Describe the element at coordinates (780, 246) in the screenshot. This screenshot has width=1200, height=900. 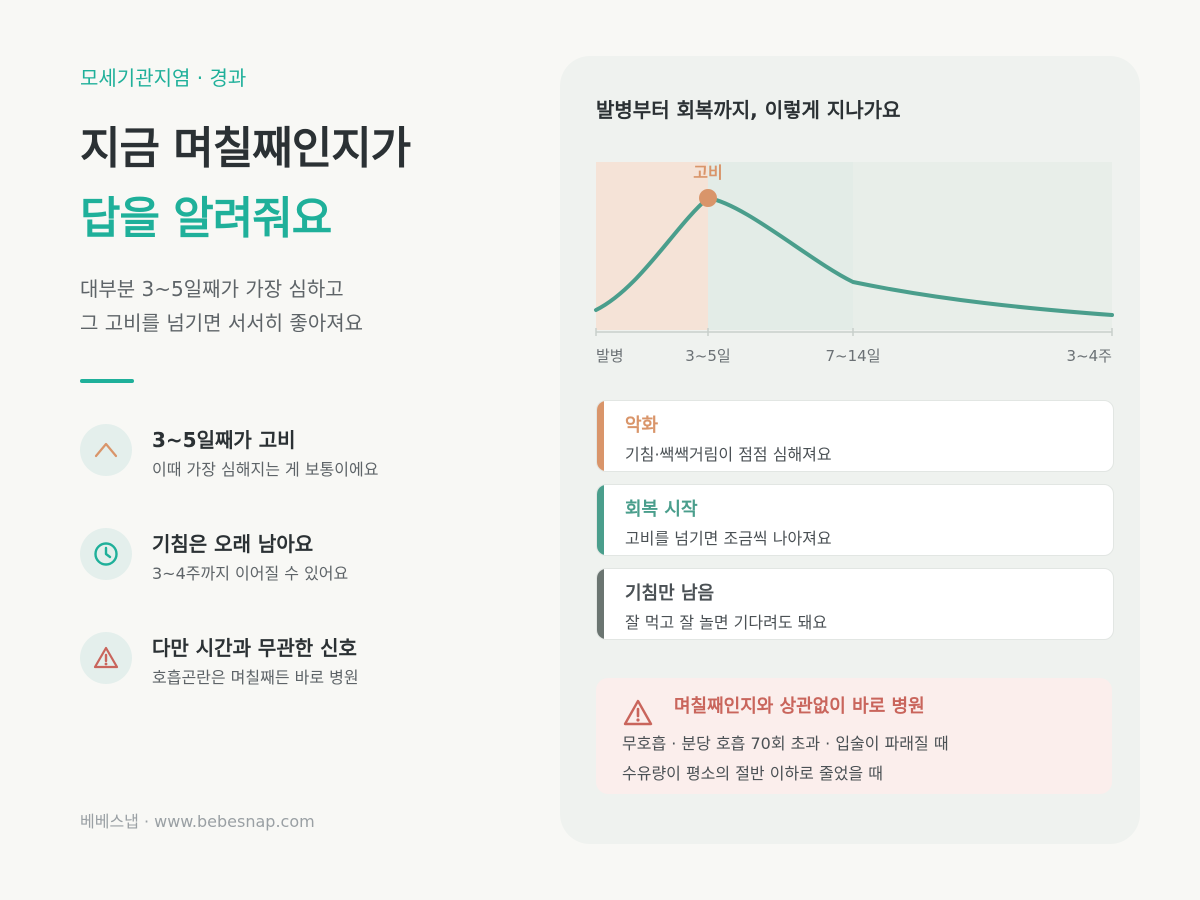
I see `region-recovery` at that location.